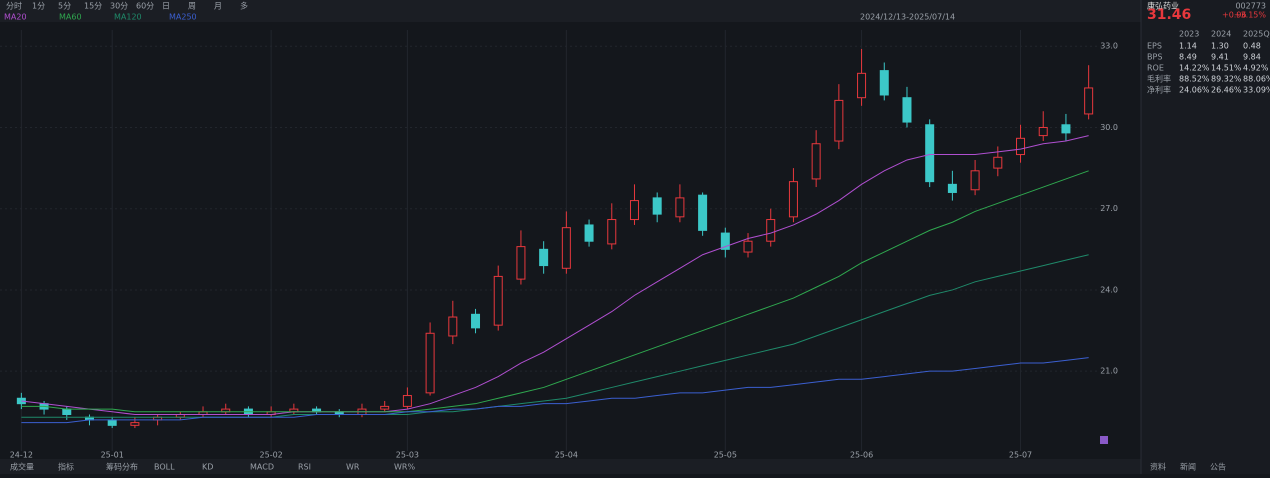 Image resolution: width=1270 pixels, height=478 pixels. Describe the element at coordinates (1256, 90) in the screenshot. I see `table-cell: 33.09%` at that location.